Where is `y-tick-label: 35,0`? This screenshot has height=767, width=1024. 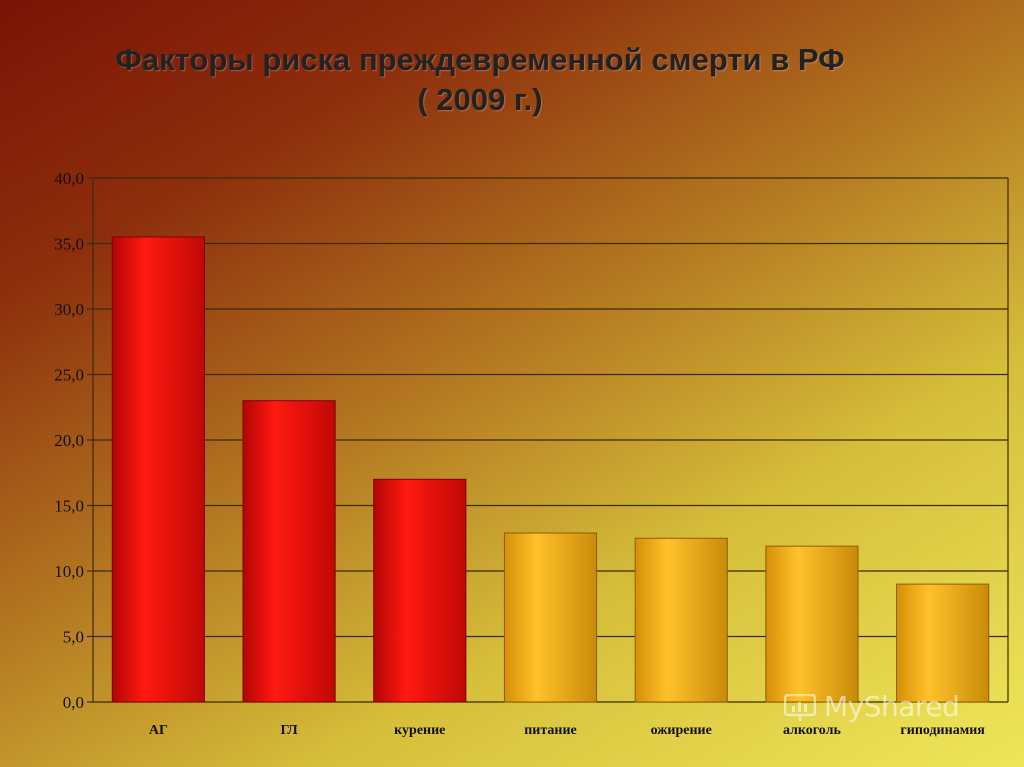
y-tick-label: 35,0 is located at coordinates (69, 244).